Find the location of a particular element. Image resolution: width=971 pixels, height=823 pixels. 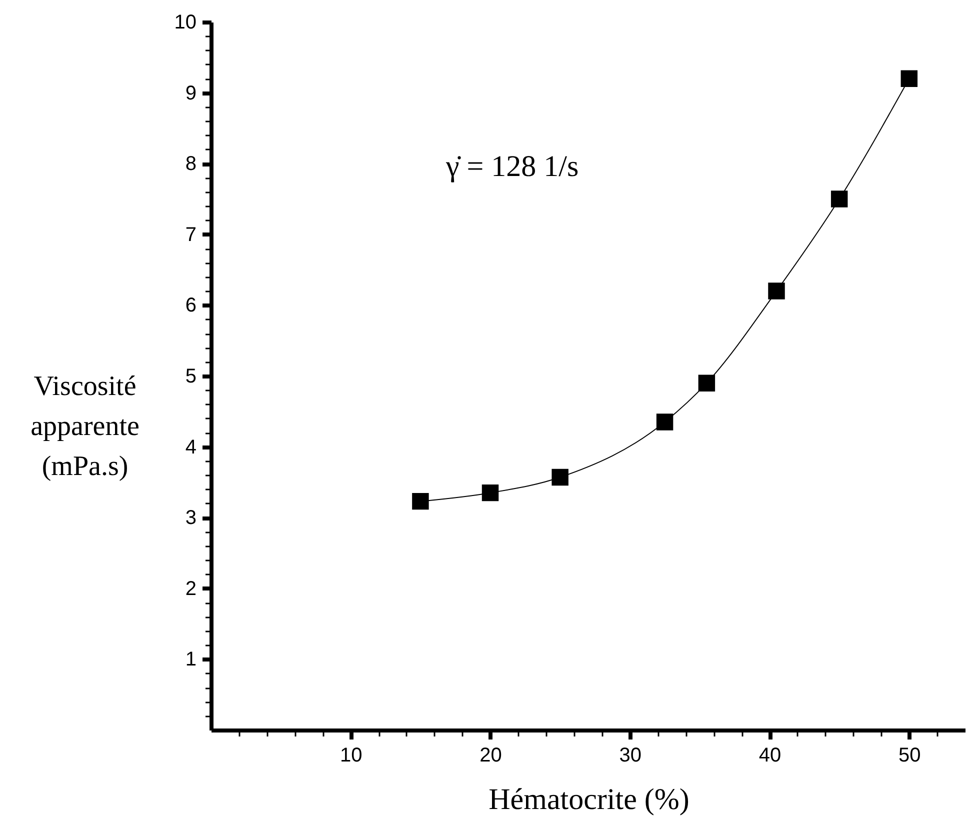

y-tick-label: 2 is located at coordinates (190, 589).